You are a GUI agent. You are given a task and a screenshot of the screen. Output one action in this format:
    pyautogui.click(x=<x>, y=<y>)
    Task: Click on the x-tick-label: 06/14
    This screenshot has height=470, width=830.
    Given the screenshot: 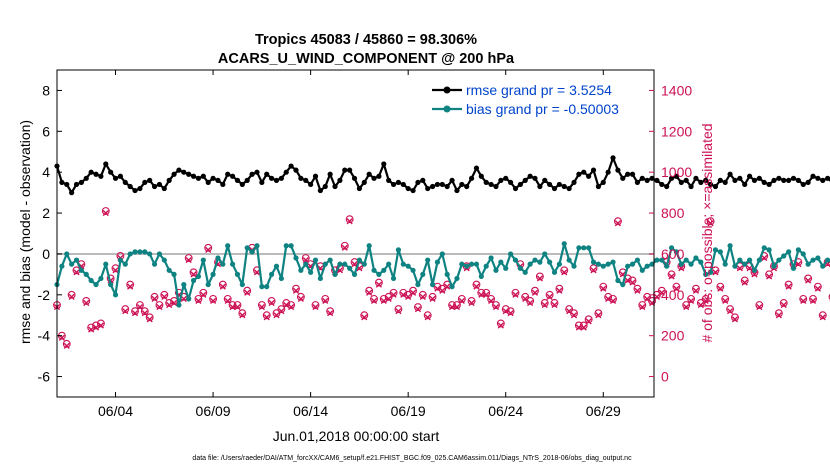 What is the action you would take?
    pyautogui.click(x=310, y=411)
    